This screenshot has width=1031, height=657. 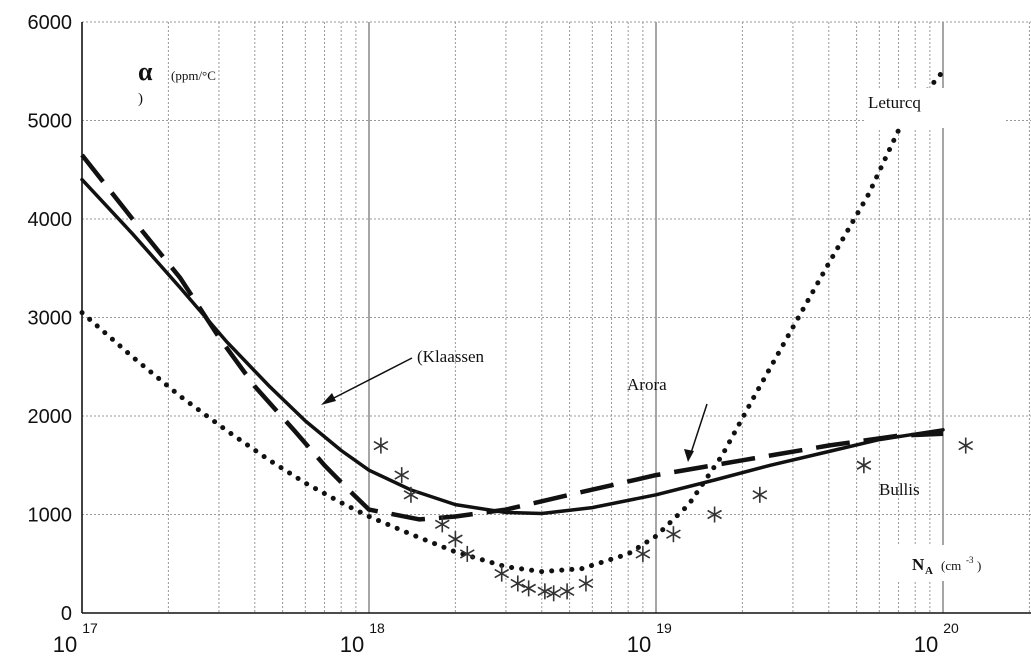 I want to click on y-tick-label: 6000, so click(x=50, y=23).